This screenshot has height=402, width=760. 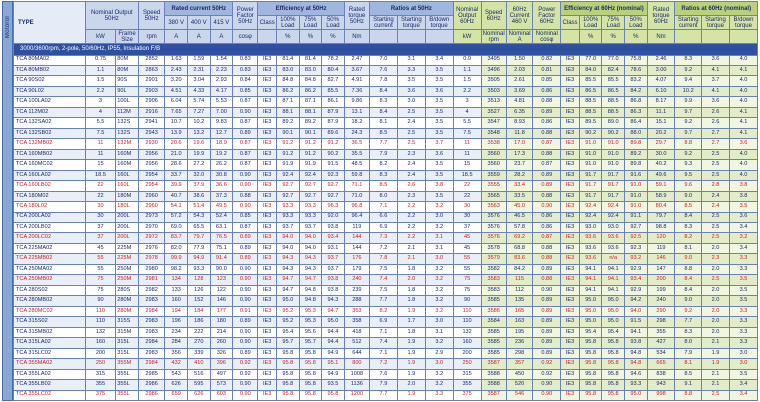 What do you see at coordinates (519, 353) in the screenshot?
I see `table-cell: 298` at bounding box center [519, 353].